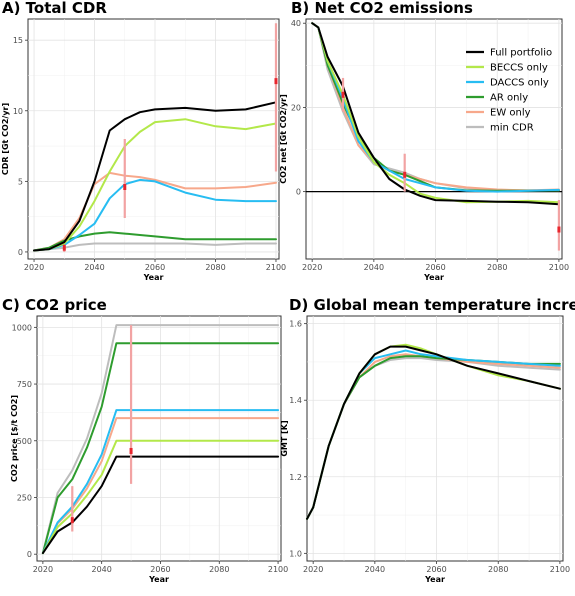 The height and width of the screenshot is (596, 575). I want to click on y-tick-label: 40, so click(296, 23).